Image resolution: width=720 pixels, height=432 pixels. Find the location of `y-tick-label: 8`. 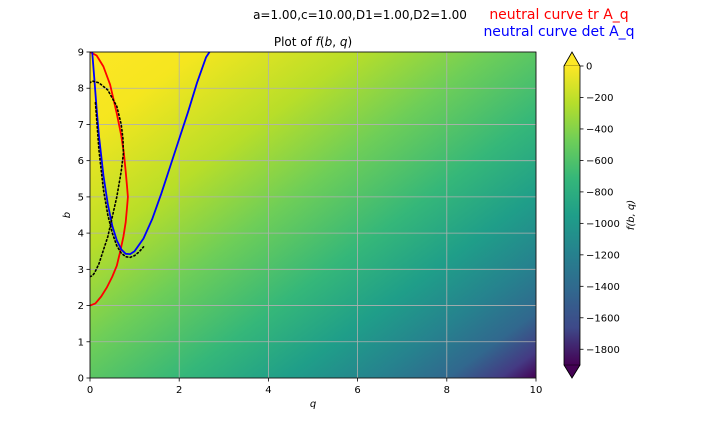

y-tick-label: 8 is located at coordinates (81, 89).